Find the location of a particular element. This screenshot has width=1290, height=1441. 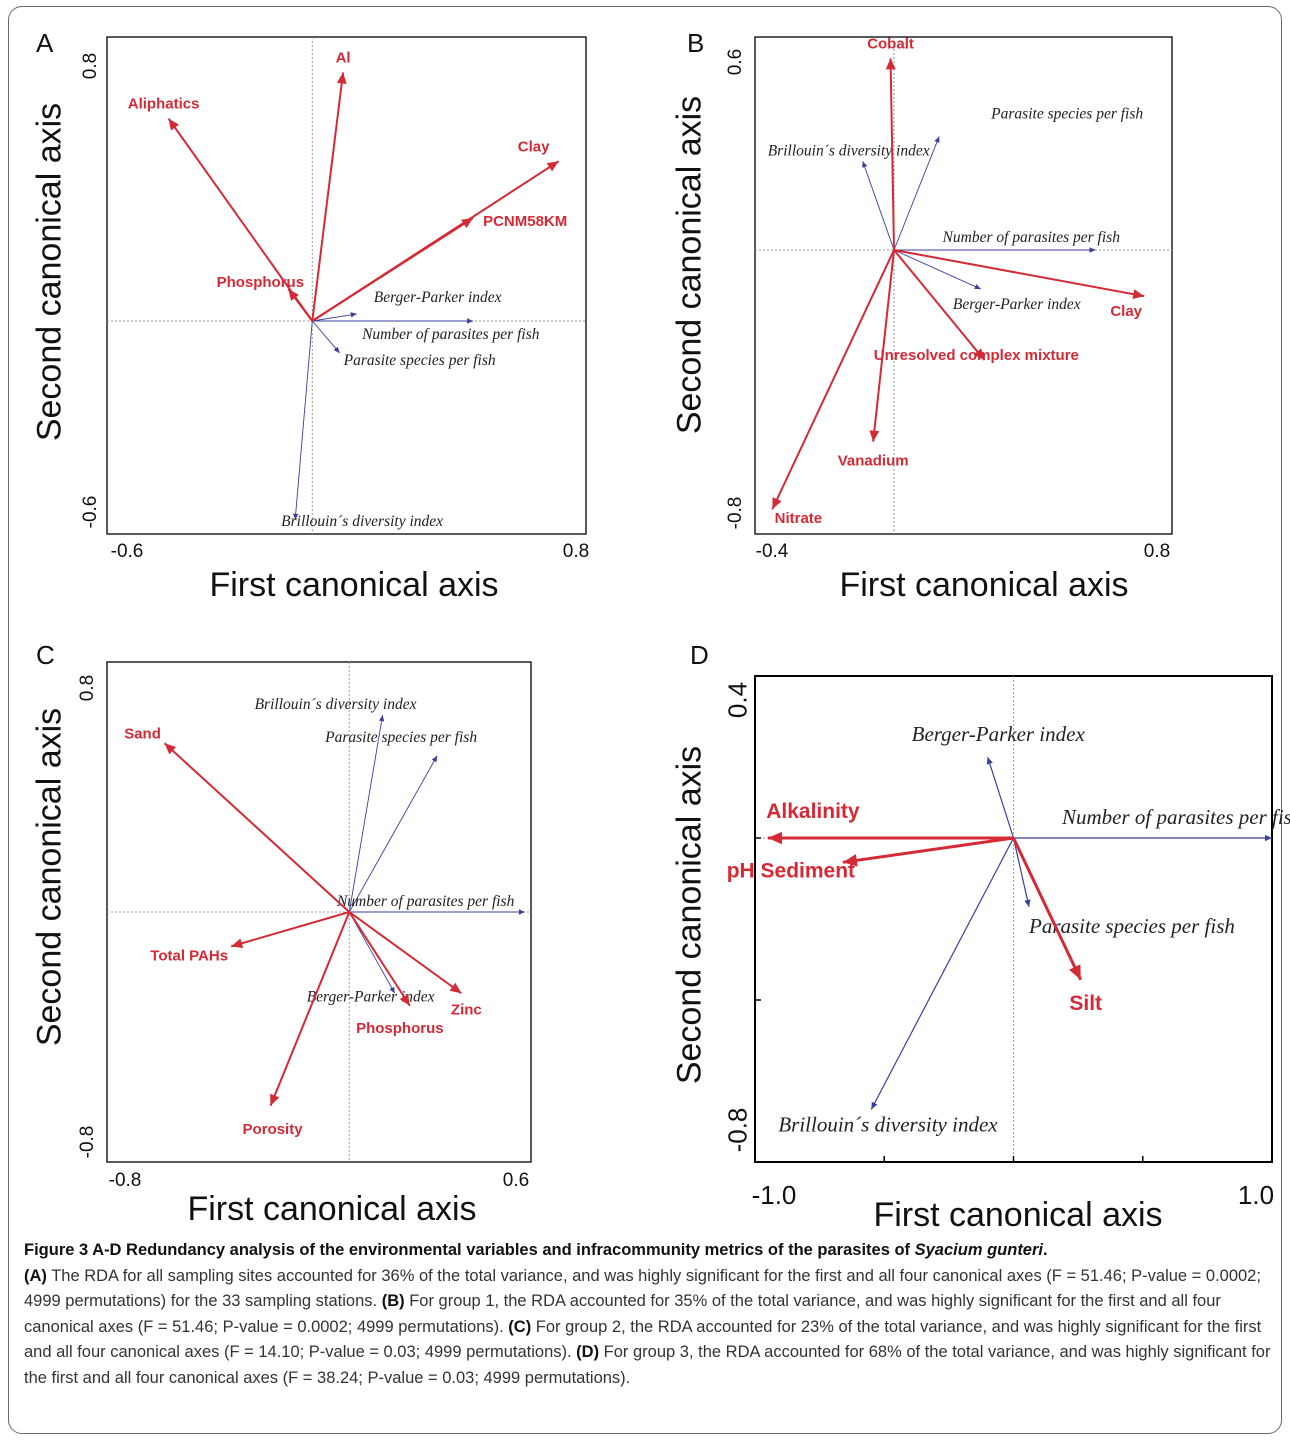

environment-label: Silt is located at coordinates (1085, 1003).